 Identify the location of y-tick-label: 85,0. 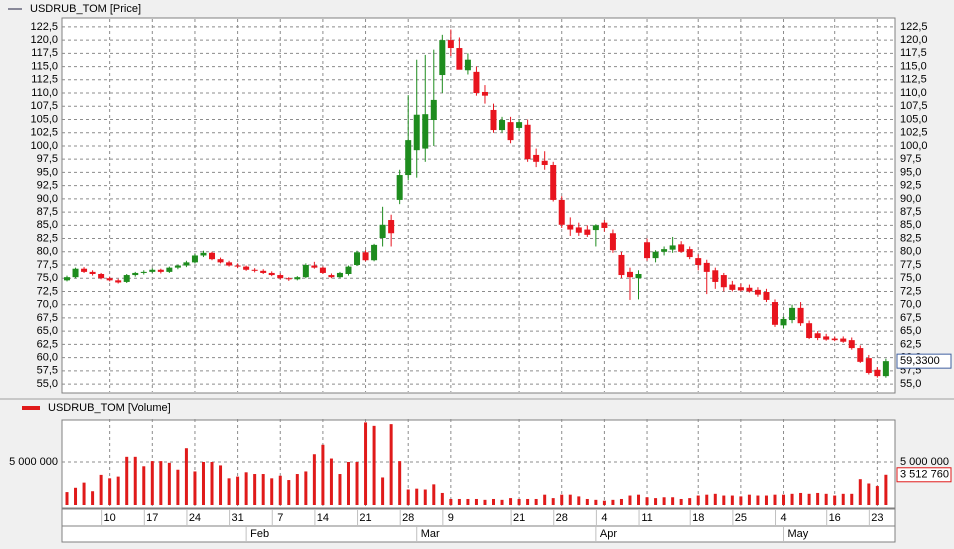
(910, 225).